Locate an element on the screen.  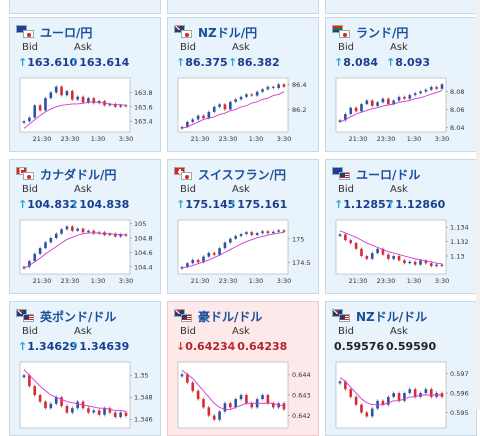
ask-value: ↑163.614 is located at coordinates (99, 62).